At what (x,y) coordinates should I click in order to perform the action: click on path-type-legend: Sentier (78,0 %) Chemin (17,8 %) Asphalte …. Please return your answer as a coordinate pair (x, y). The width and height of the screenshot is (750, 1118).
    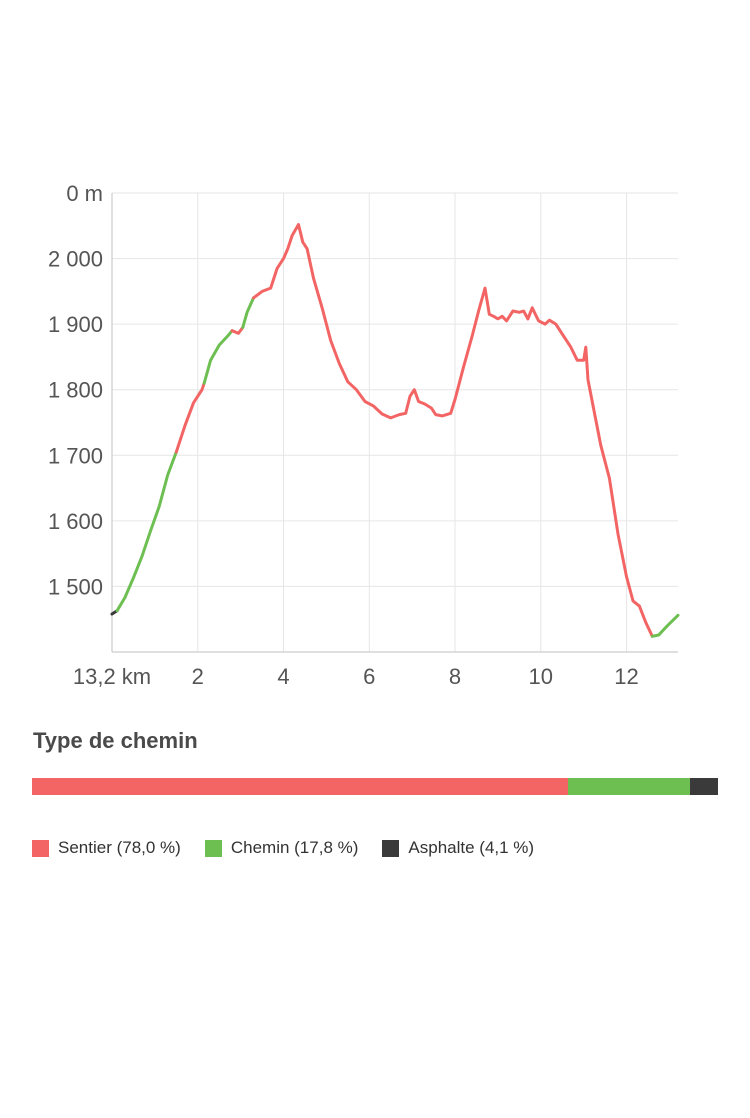
    Looking at the image, I should click on (295, 848).